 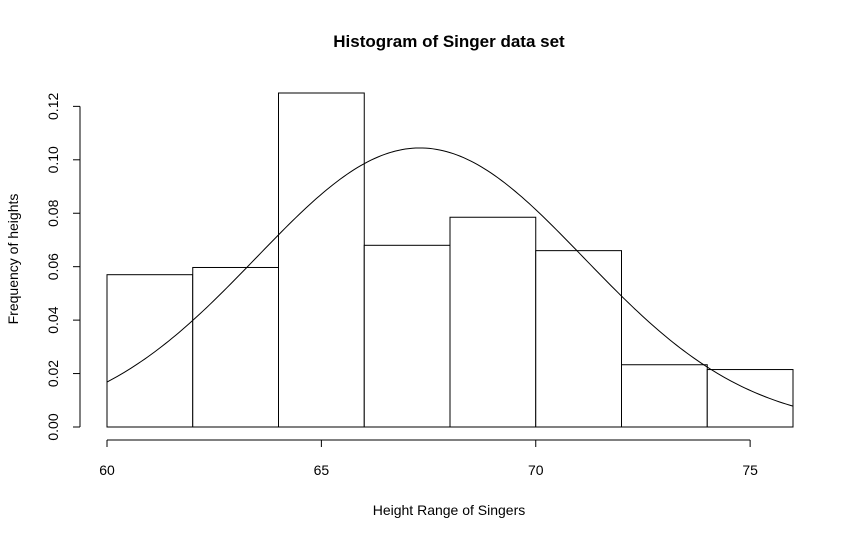 What do you see at coordinates (13, 259) in the screenshot?
I see `y-axis-label: Frequency of heights` at bounding box center [13, 259].